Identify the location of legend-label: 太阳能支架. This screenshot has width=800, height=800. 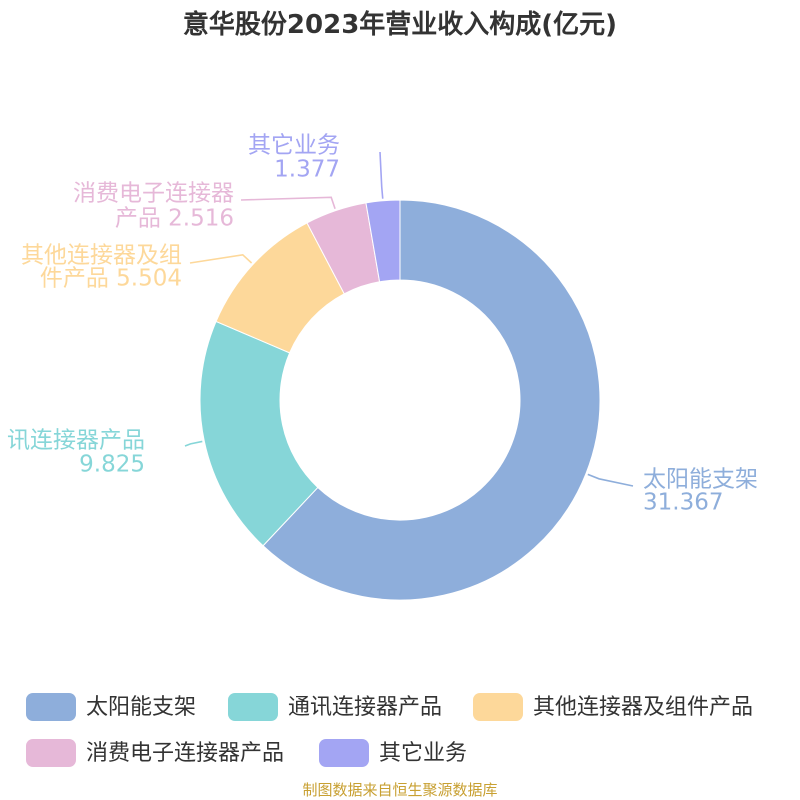
(141, 707).